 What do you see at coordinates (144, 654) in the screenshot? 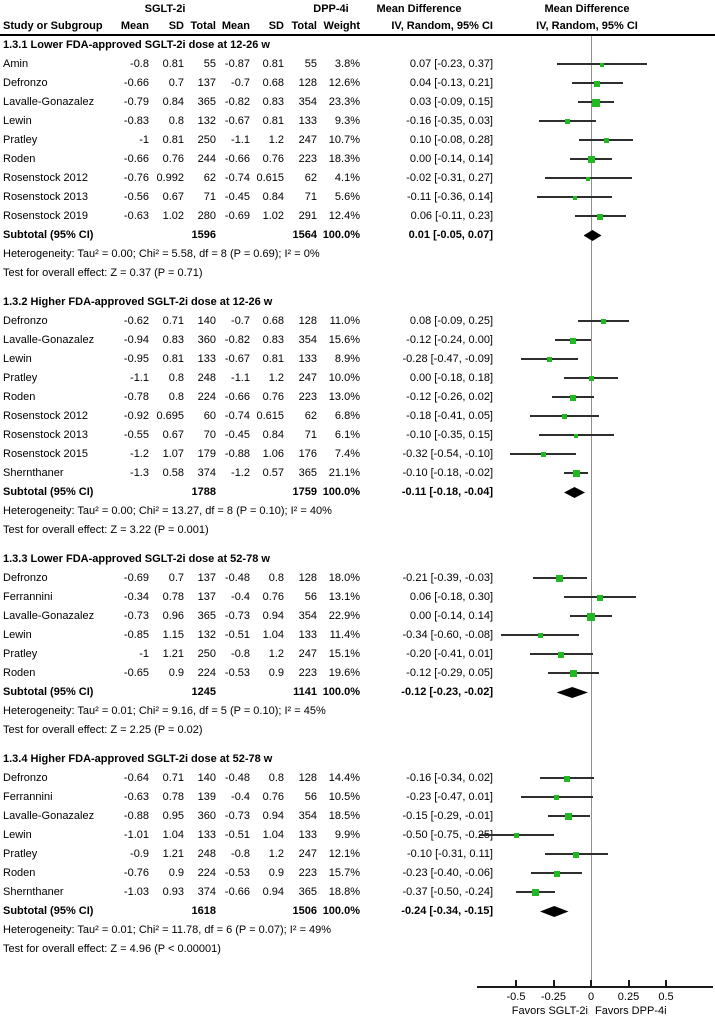
I see `mean1-cell: -1` at bounding box center [144, 654].